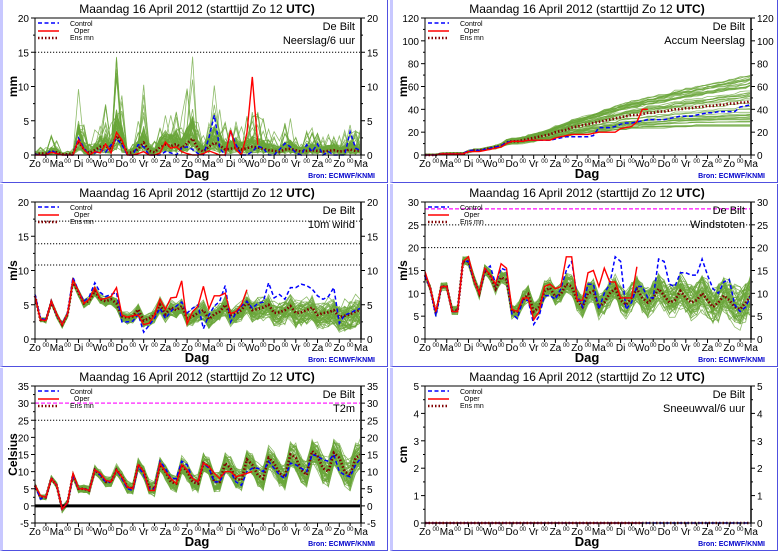 The height and width of the screenshot is (554, 778). What do you see at coordinates (319, 41) in the screenshot?
I see `variable-label: Neerslag/6 uur` at bounding box center [319, 41].